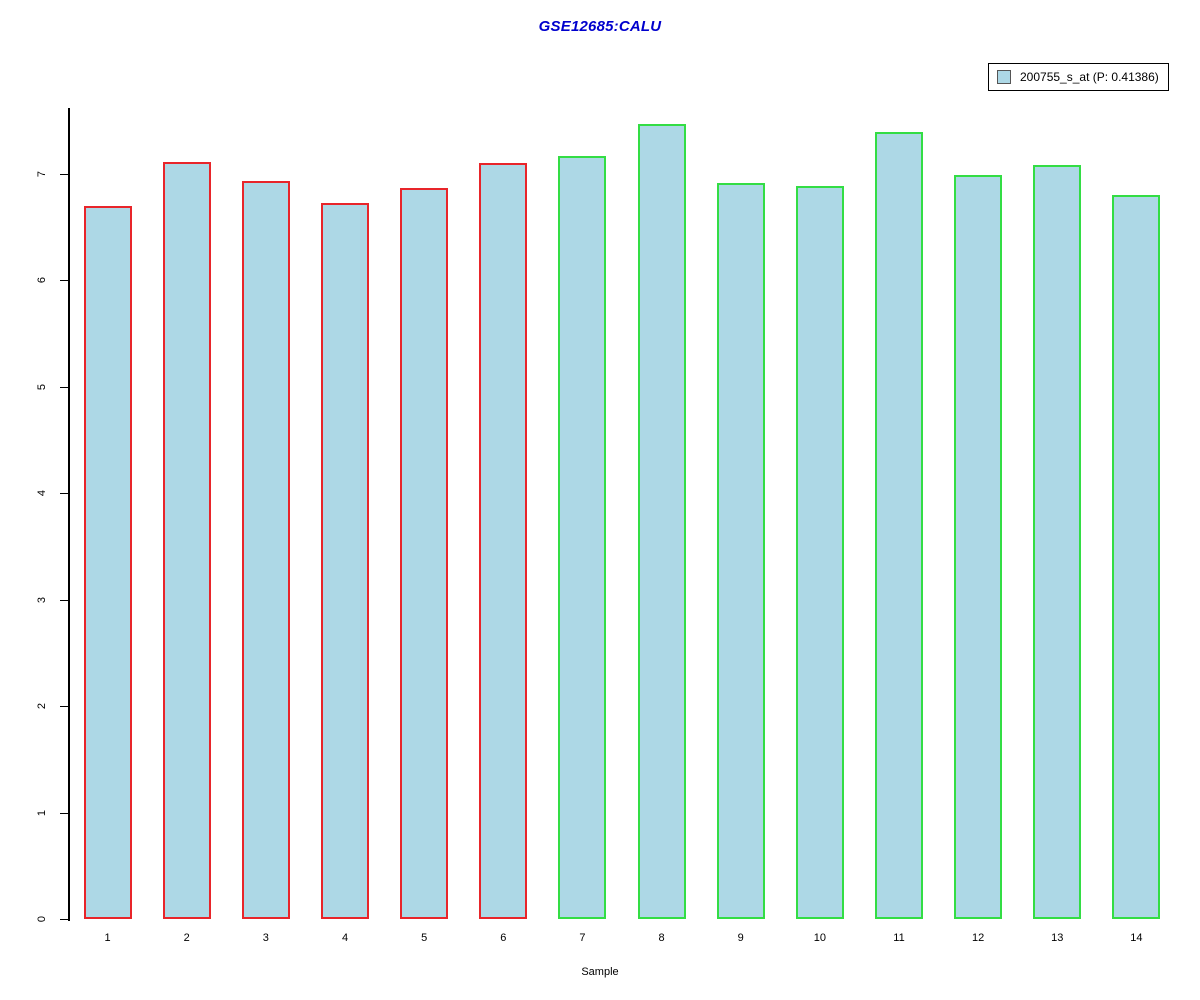 The height and width of the screenshot is (1000, 1200). Describe the element at coordinates (740, 938) in the screenshot. I see `x-tick-label: 9` at that location.